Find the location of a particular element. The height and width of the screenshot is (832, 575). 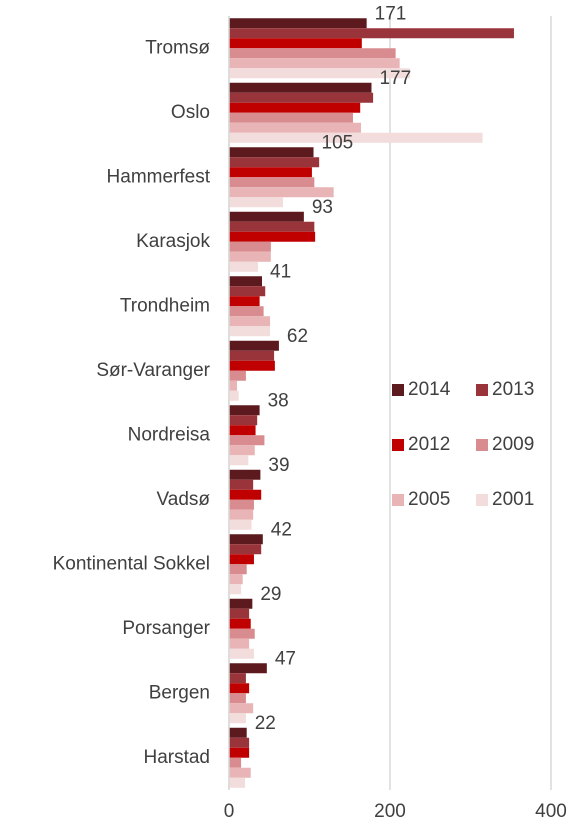

data-label: 105 is located at coordinates (338, 142).